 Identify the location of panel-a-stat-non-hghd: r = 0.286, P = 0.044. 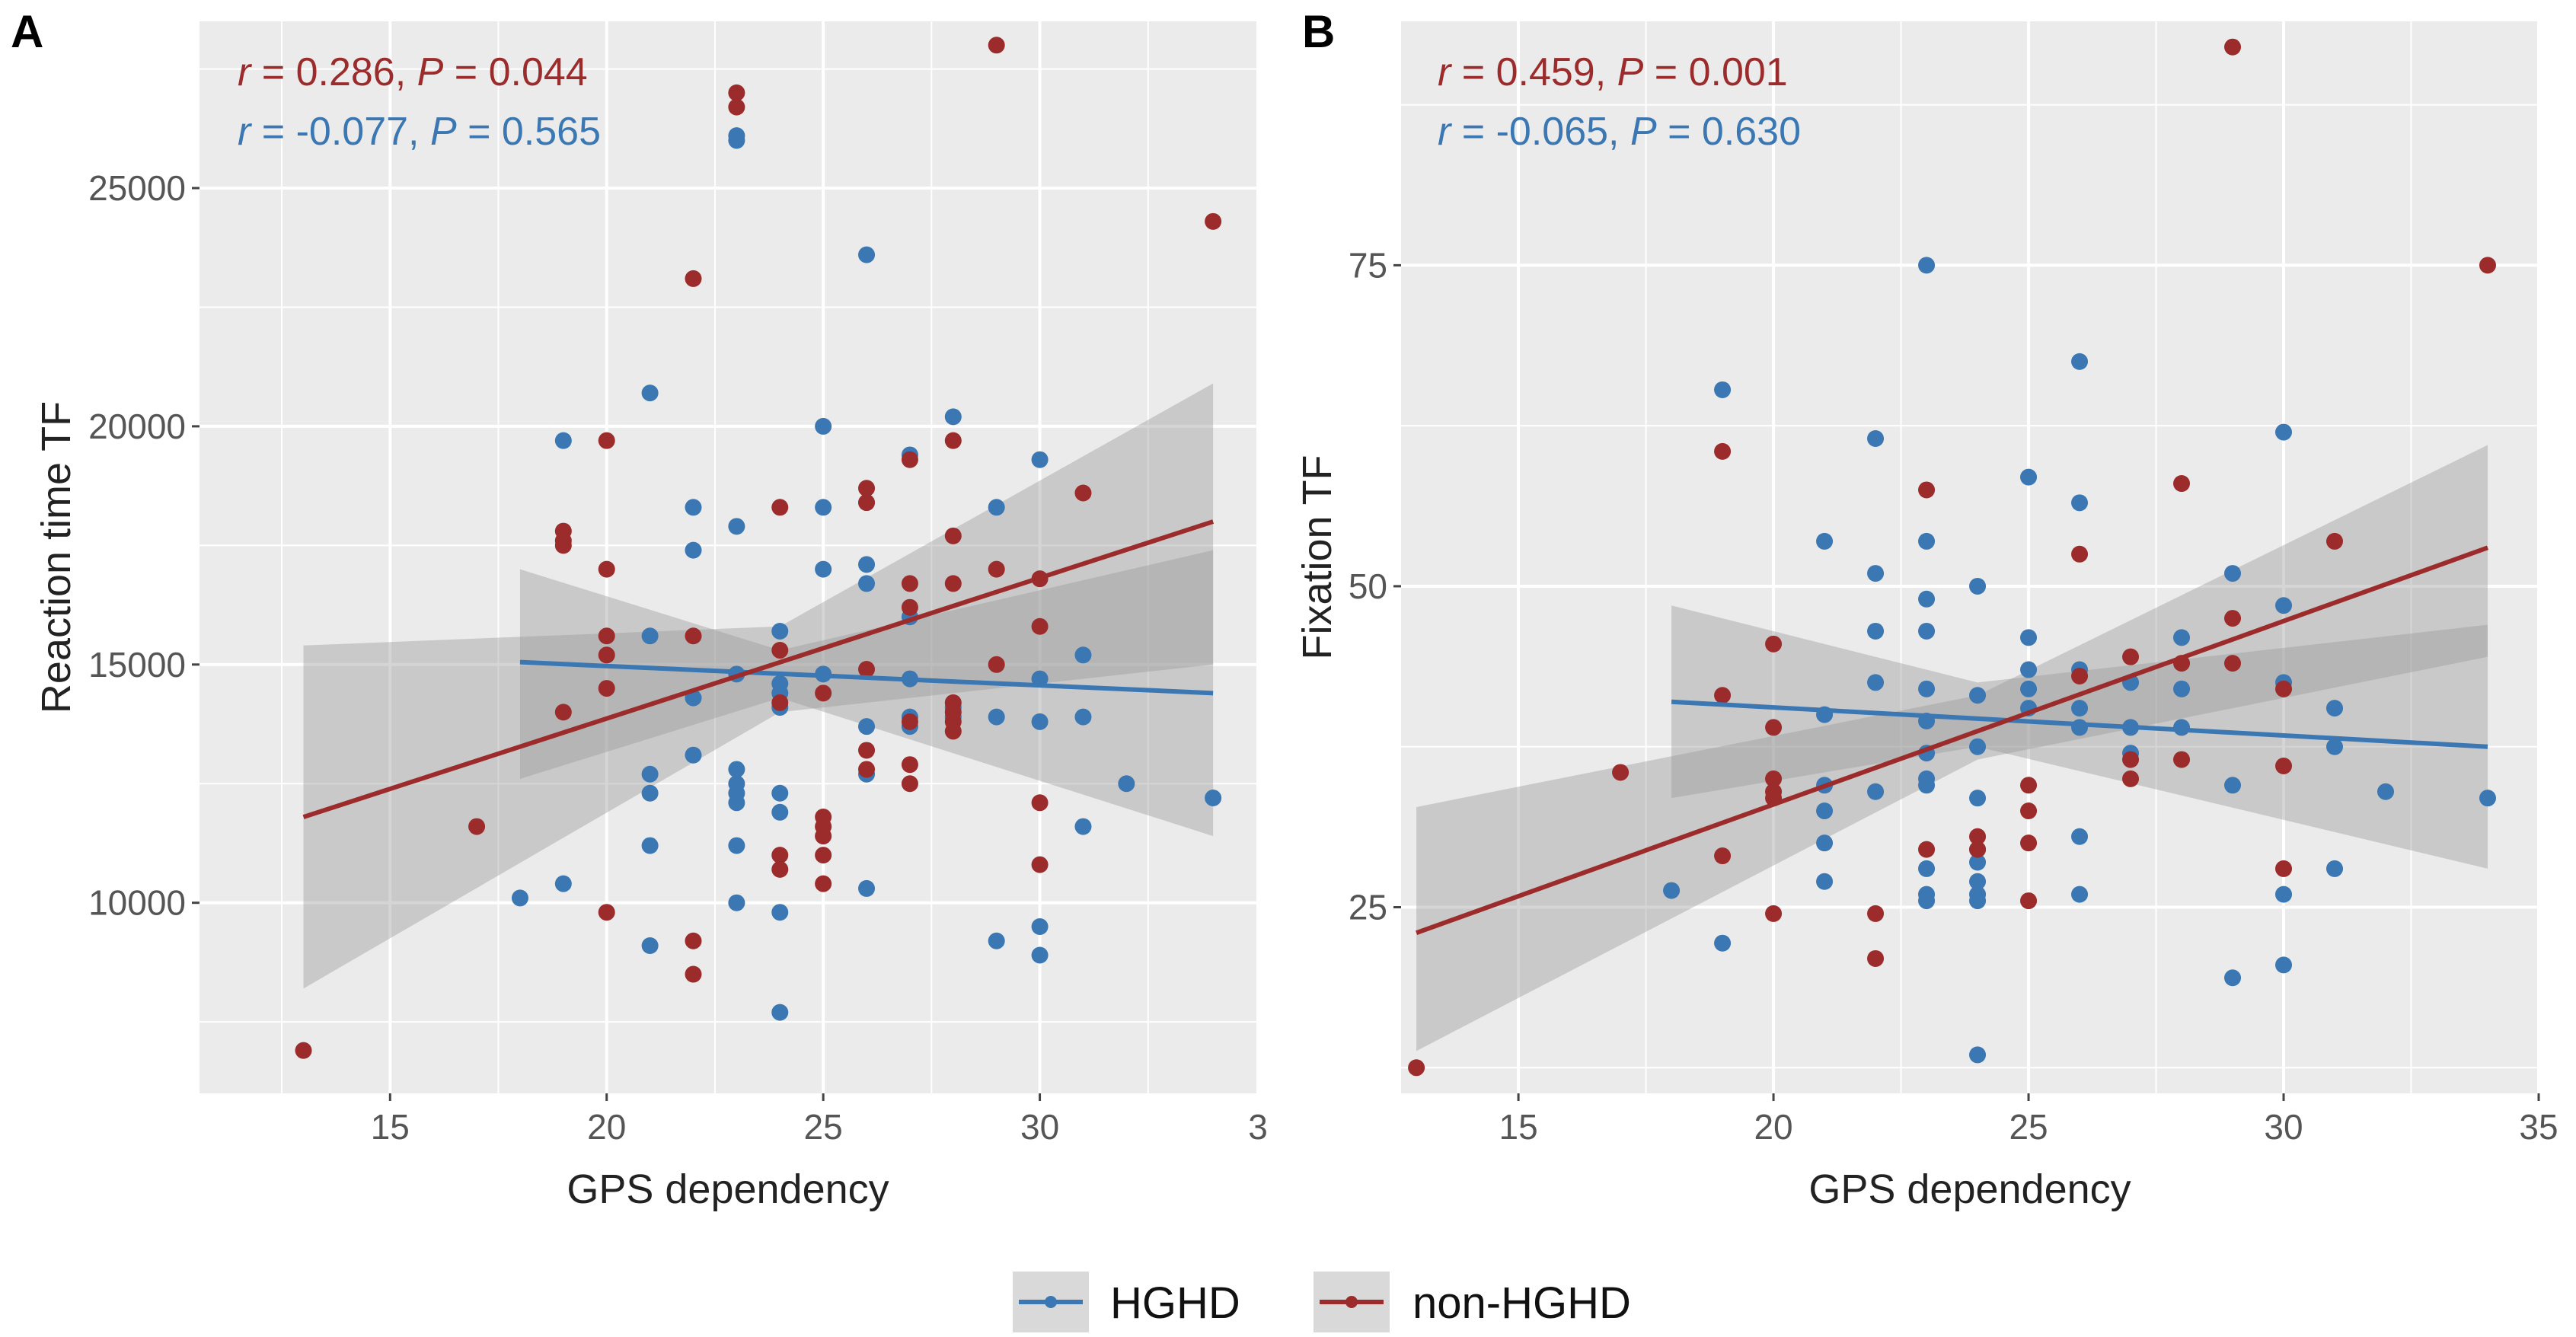
(413, 72).